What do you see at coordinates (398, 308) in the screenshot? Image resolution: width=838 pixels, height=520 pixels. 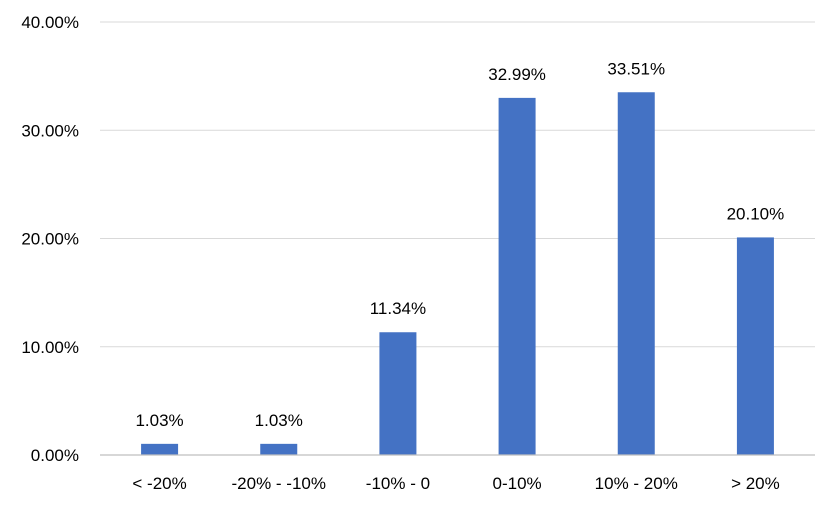 I see `data-label: 11.34%` at bounding box center [398, 308].